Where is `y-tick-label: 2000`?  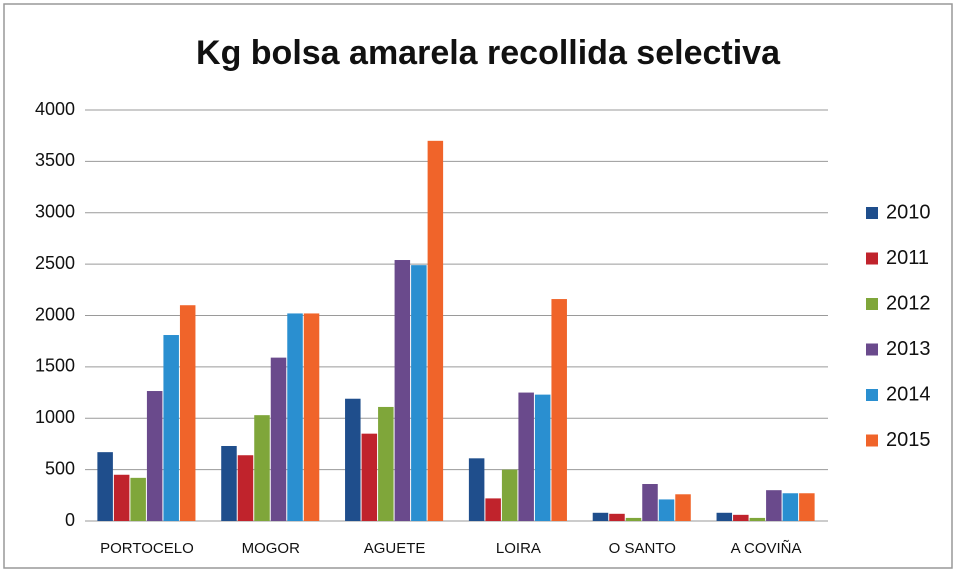
y-tick-label: 2000 is located at coordinates (55, 314).